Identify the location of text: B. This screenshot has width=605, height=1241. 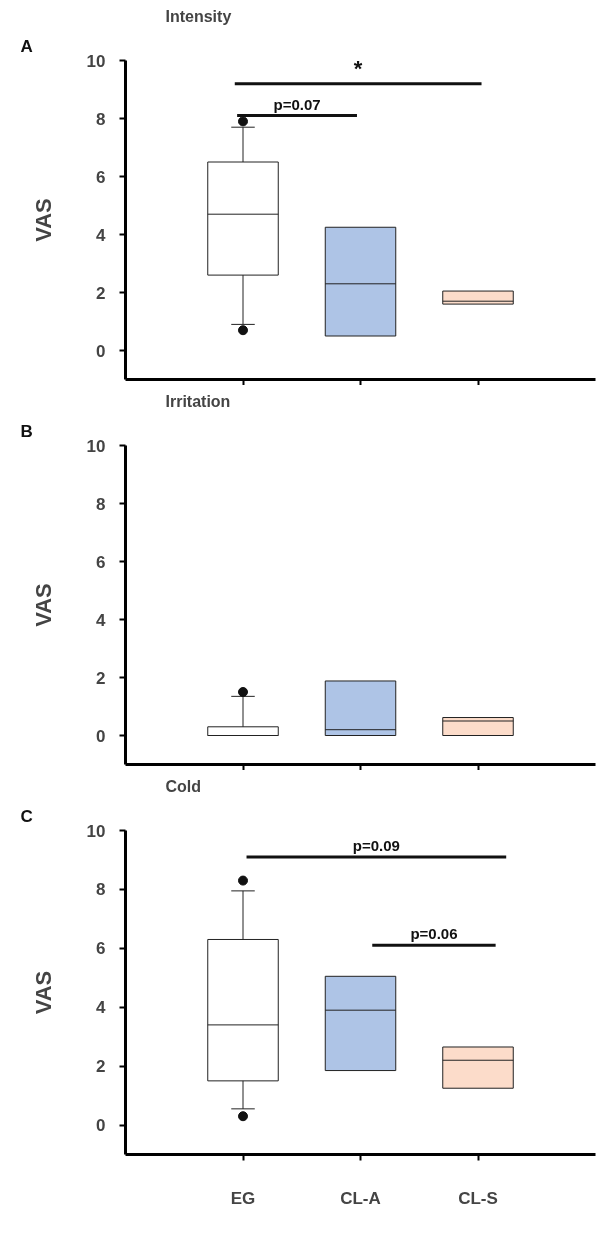
(26, 431).